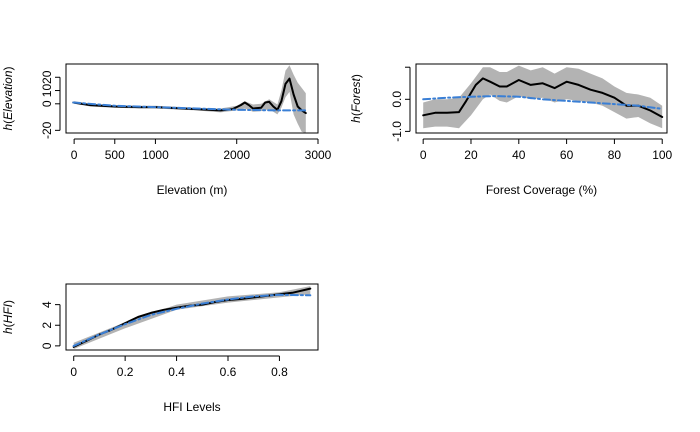  Describe the element at coordinates (236, 155) in the screenshot. I see `x-tick-label: 2000` at that location.